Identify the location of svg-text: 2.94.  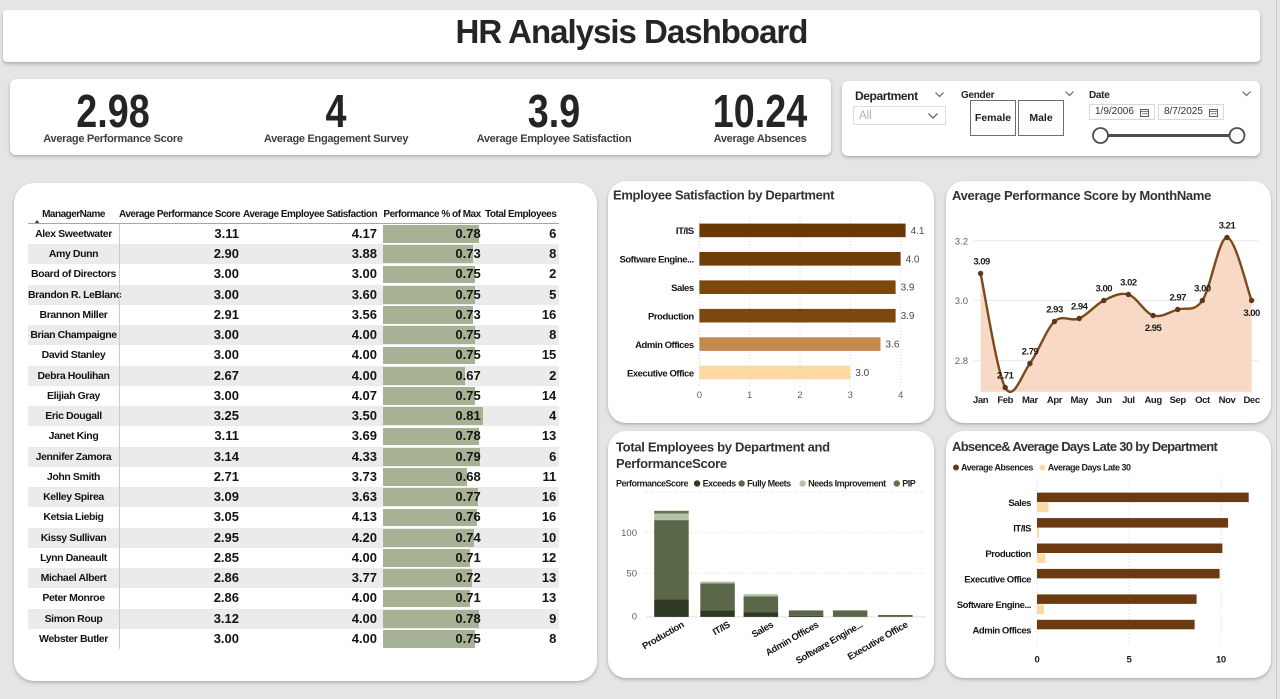
(1080, 307).